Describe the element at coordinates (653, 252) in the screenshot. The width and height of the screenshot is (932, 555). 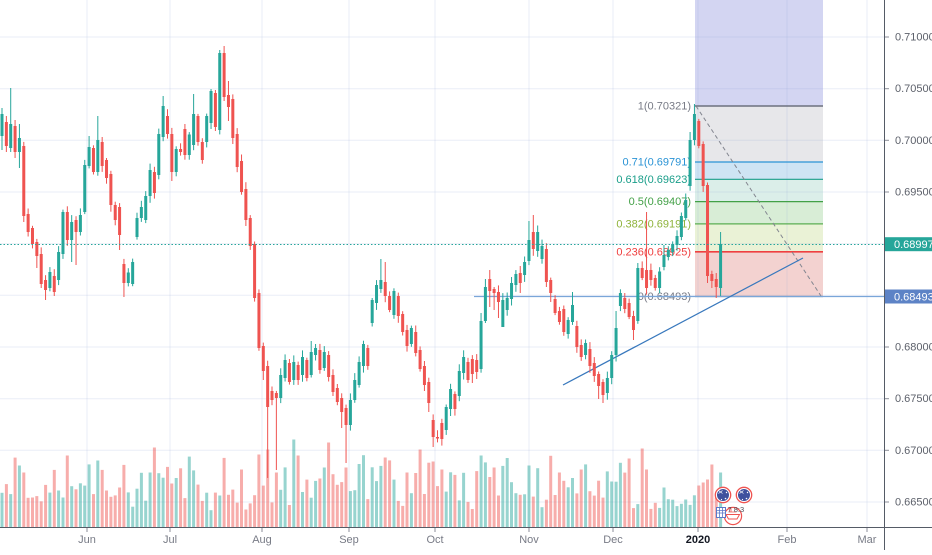
I see `svg-text: 0.236(0.68925)` at that location.